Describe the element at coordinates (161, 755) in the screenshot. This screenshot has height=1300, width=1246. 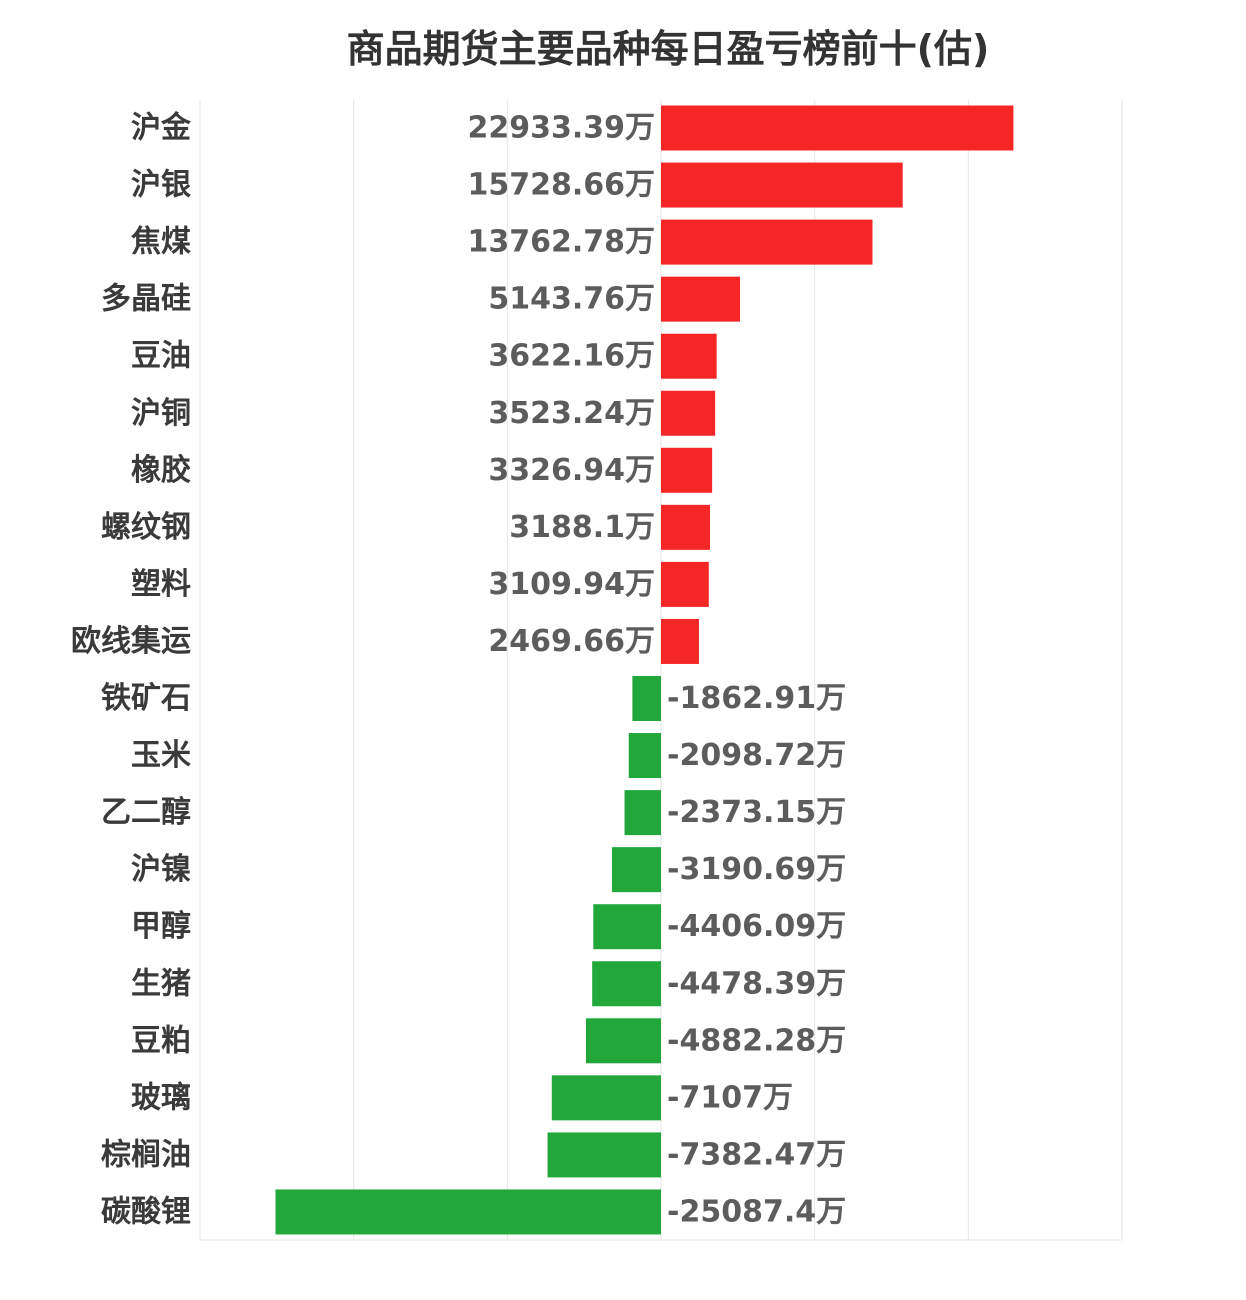
I see `category-label: 玉米` at that location.